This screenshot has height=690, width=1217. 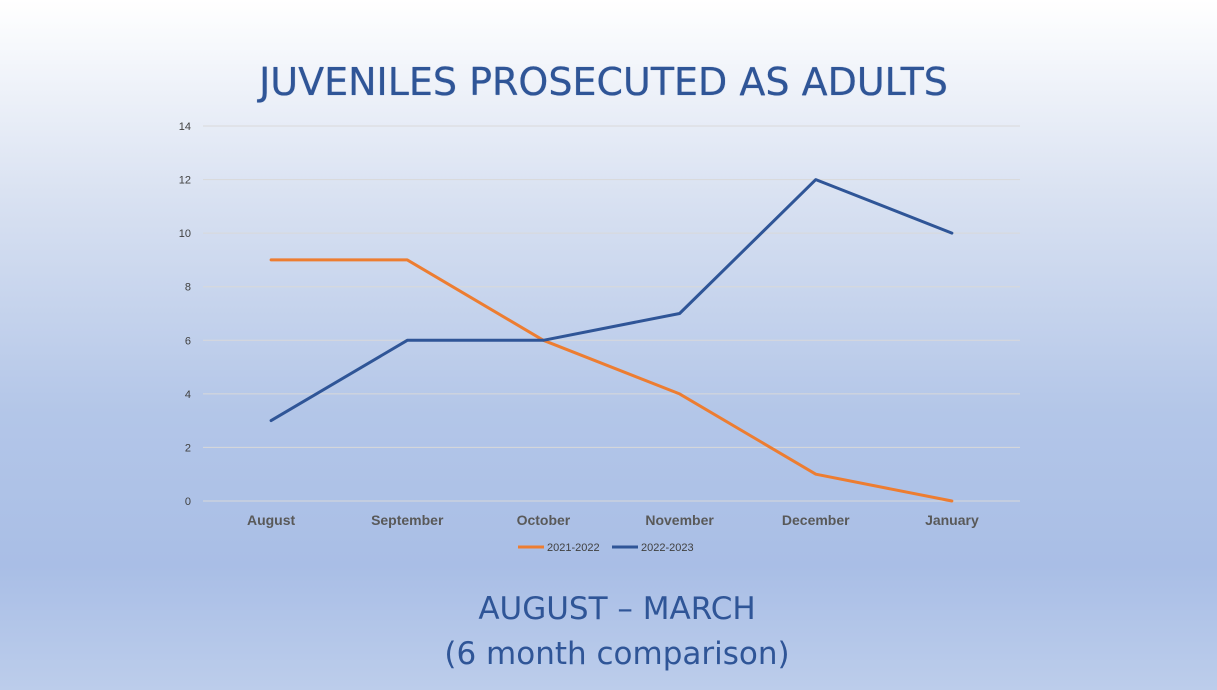 What do you see at coordinates (816, 520) in the screenshot?
I see `x-category-label: December` at bounding box center [816, 520].